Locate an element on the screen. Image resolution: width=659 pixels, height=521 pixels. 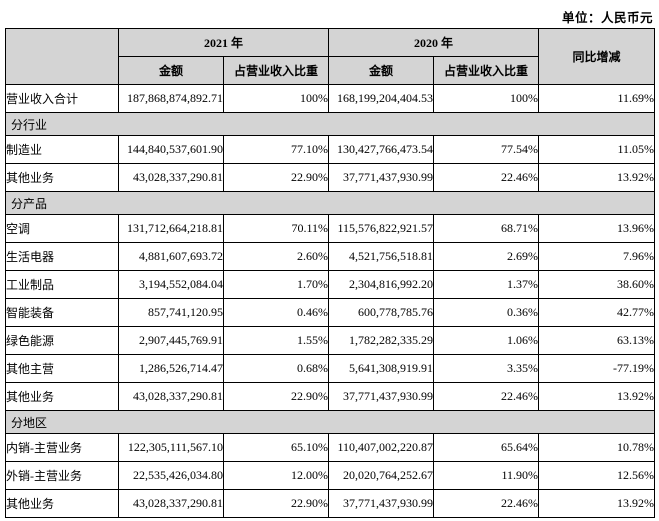
proportion-2020-value: 2.69% is located at coordinates (486, 256).